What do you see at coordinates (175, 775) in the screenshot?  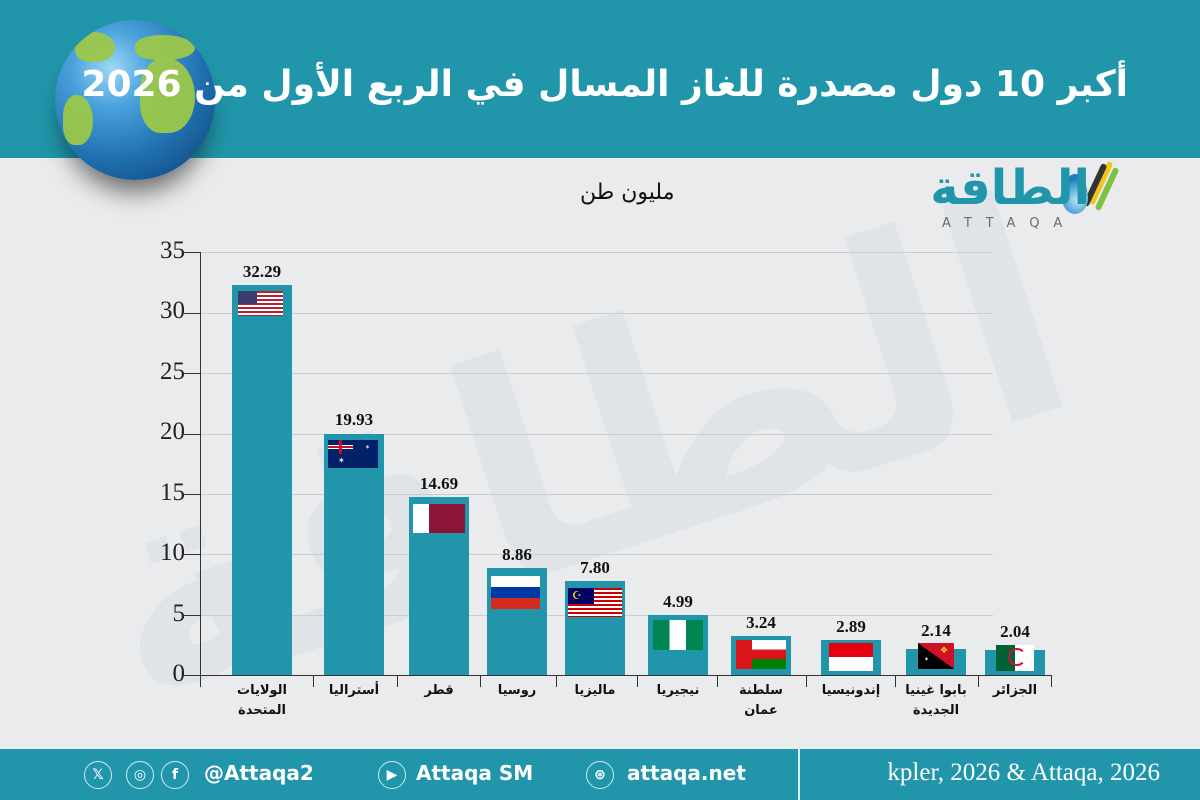 I see `facebook-icon: f` at bounding box center [175, 775].